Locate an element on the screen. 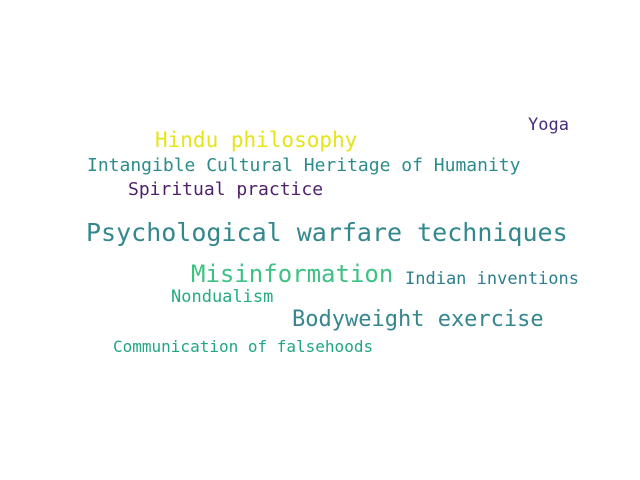 This screenshot has height=480, width=640. word-yoga: Yoga is located at coordinates (548, 125).